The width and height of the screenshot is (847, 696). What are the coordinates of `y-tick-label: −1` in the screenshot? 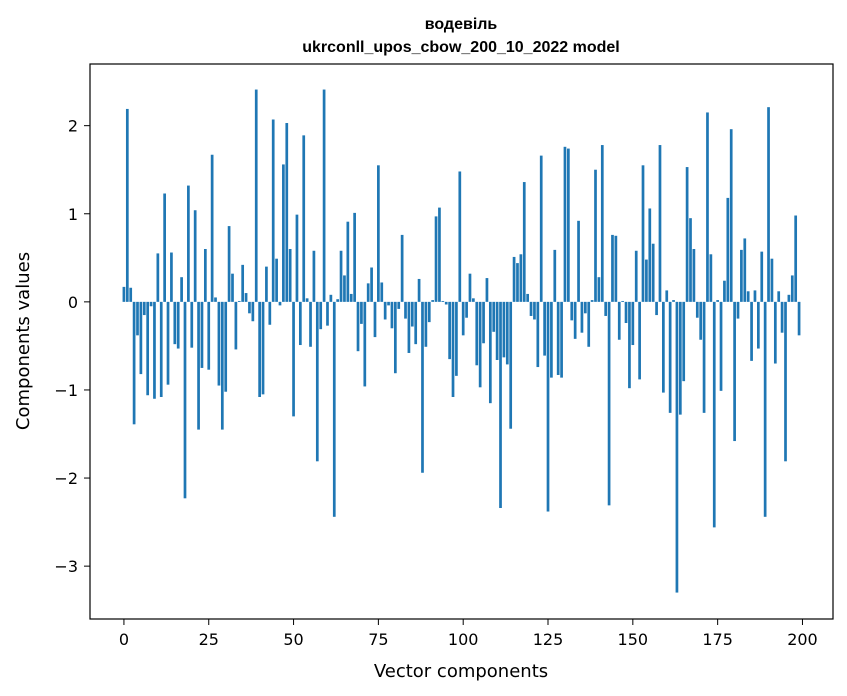 It's located at (66, 390).